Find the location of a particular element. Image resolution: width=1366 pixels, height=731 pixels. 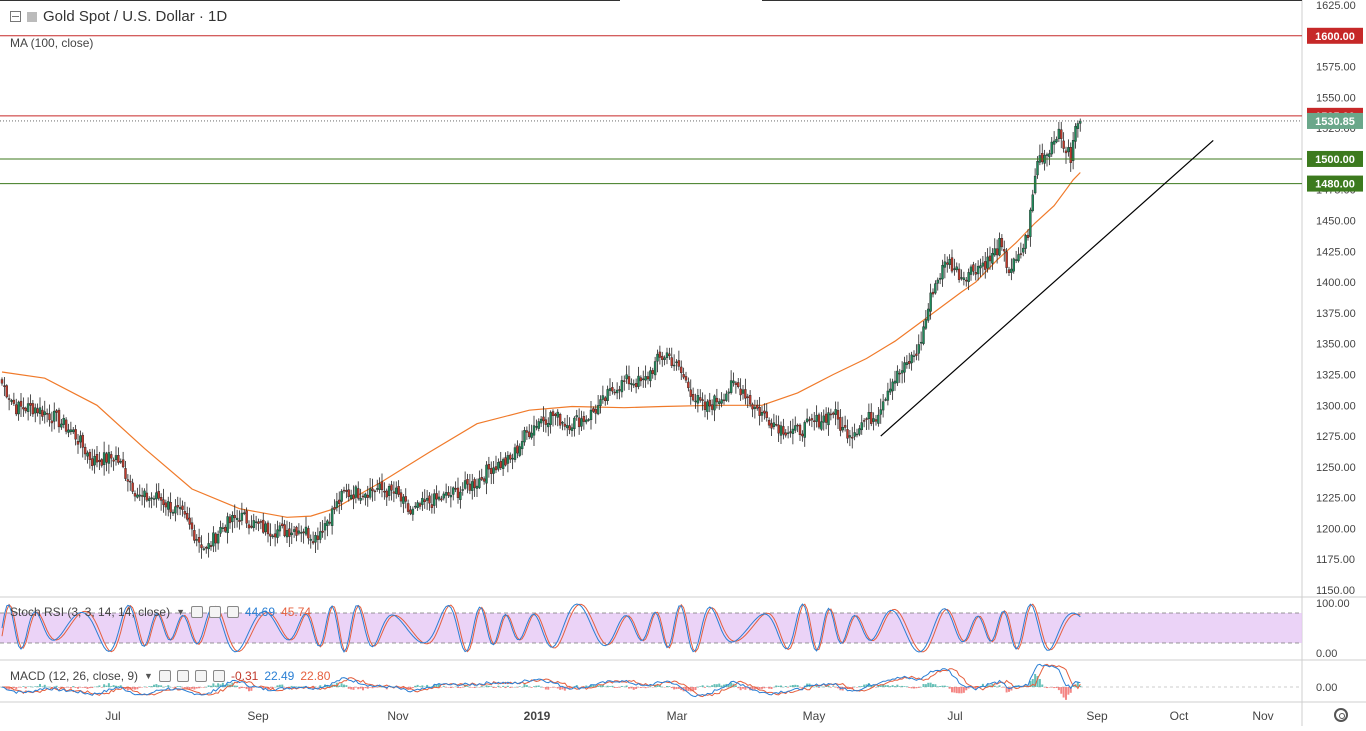

x-tick-label: Jul is located at coordinates (112, 716).